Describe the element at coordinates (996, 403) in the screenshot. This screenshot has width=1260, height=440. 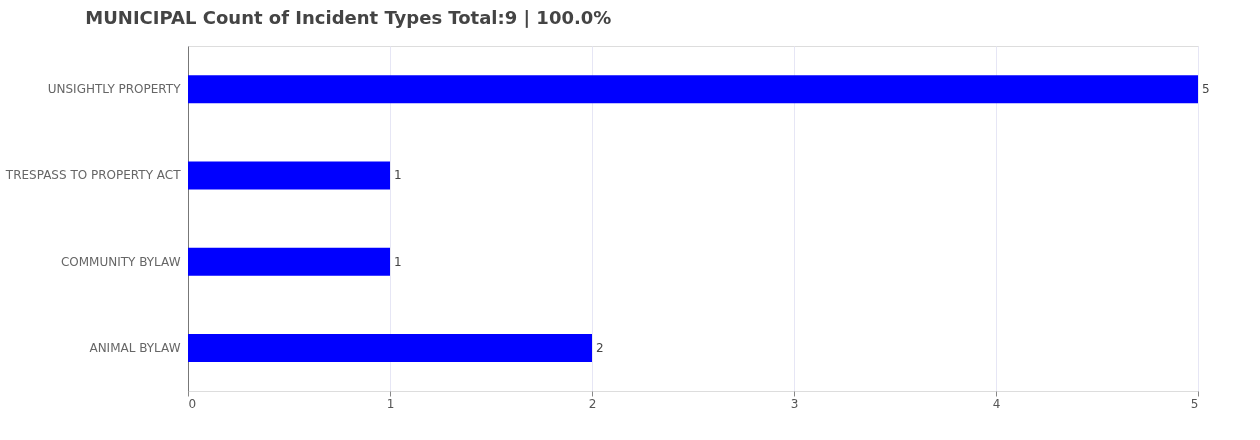
I see `x-tick-label: 4` at that location.